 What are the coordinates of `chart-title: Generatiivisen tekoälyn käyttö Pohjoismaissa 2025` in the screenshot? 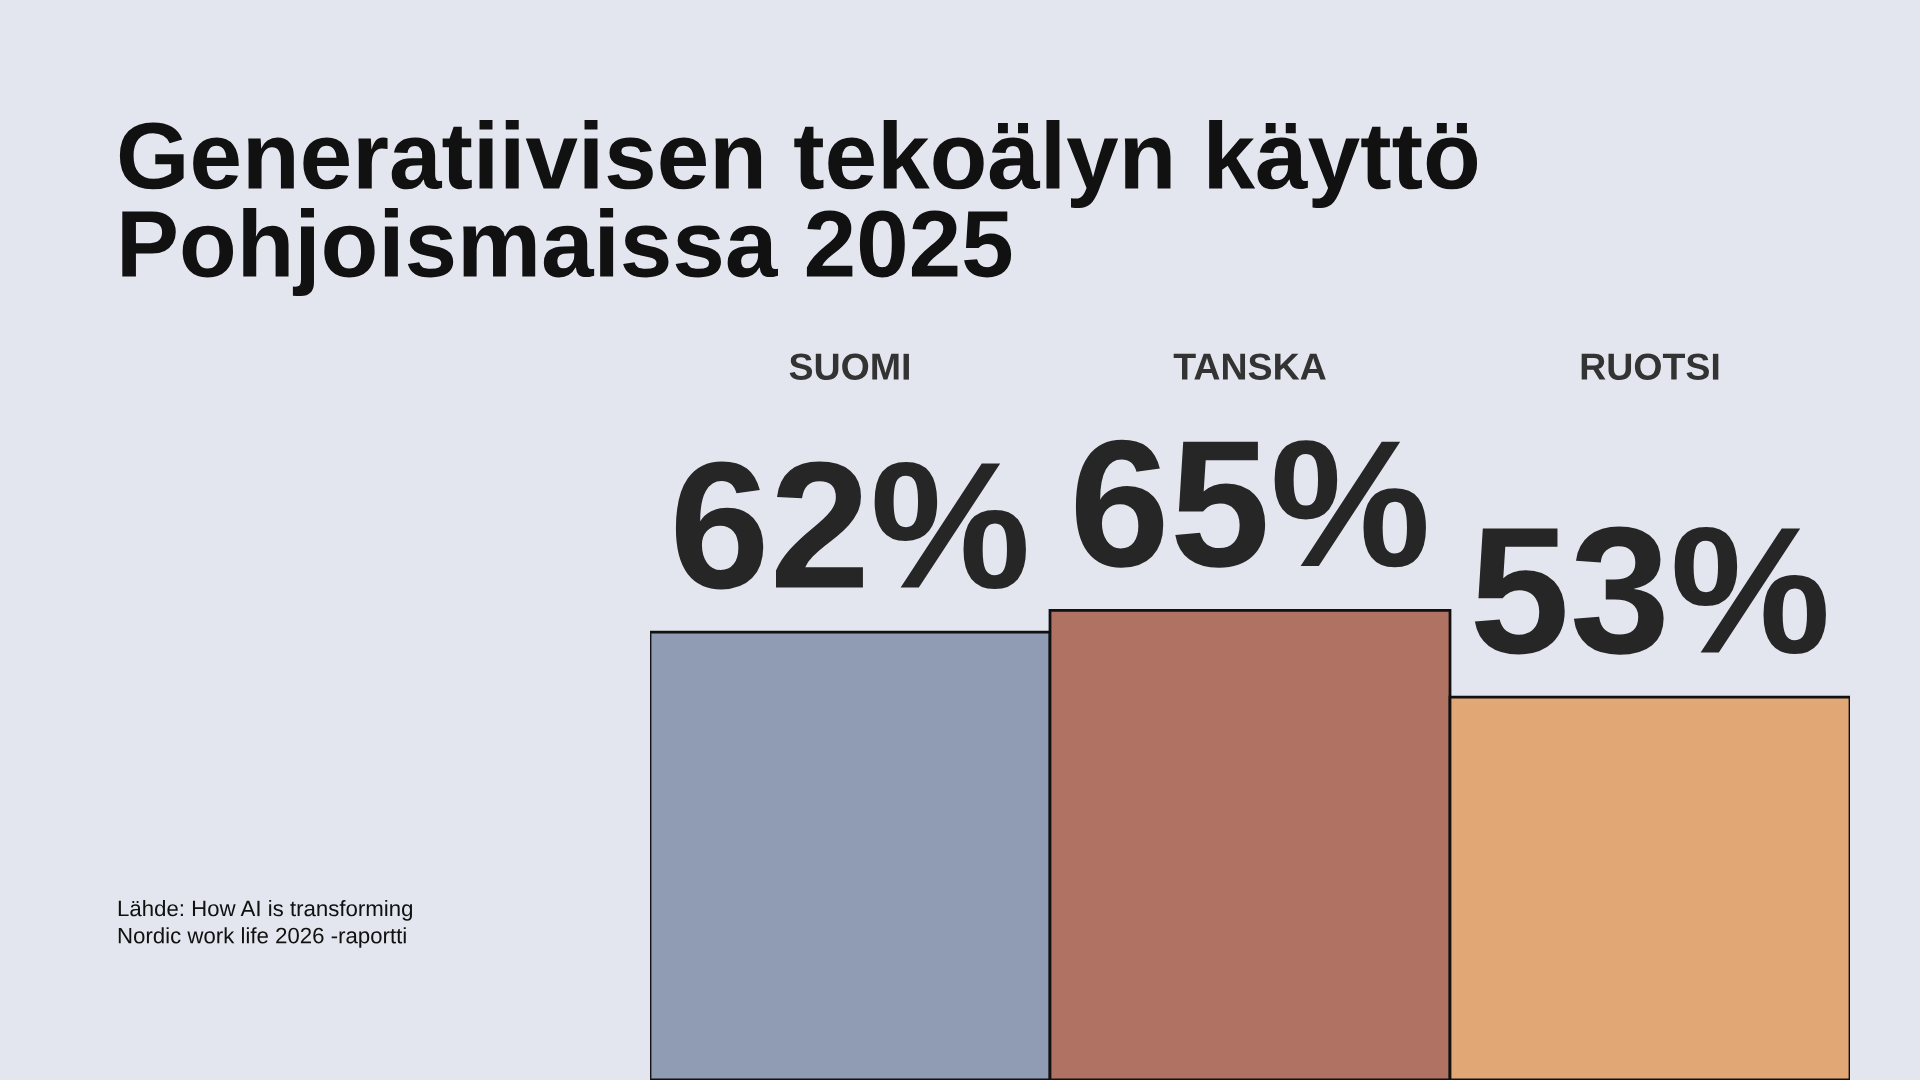 It's located at (798, 208).